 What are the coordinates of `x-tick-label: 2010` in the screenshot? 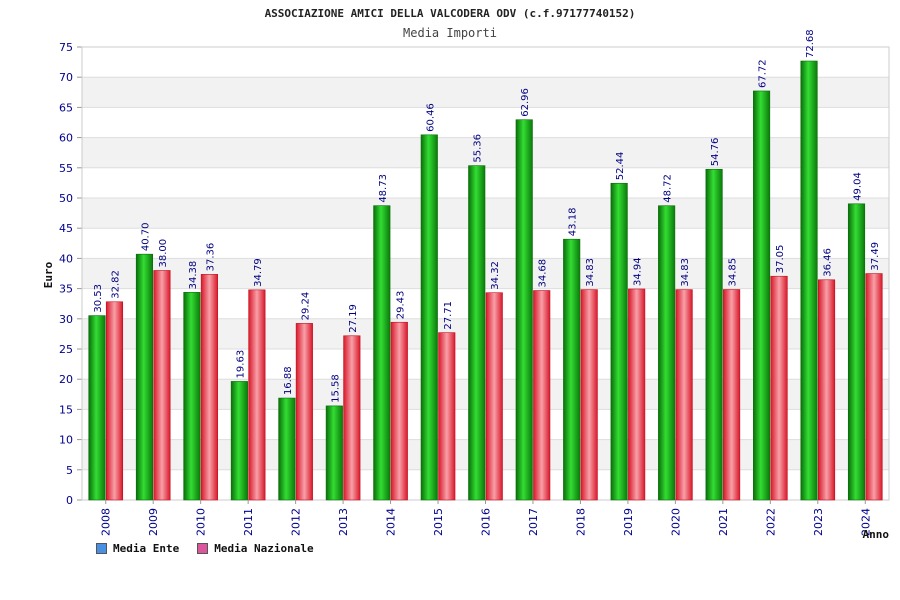 It's located at (201, 522).